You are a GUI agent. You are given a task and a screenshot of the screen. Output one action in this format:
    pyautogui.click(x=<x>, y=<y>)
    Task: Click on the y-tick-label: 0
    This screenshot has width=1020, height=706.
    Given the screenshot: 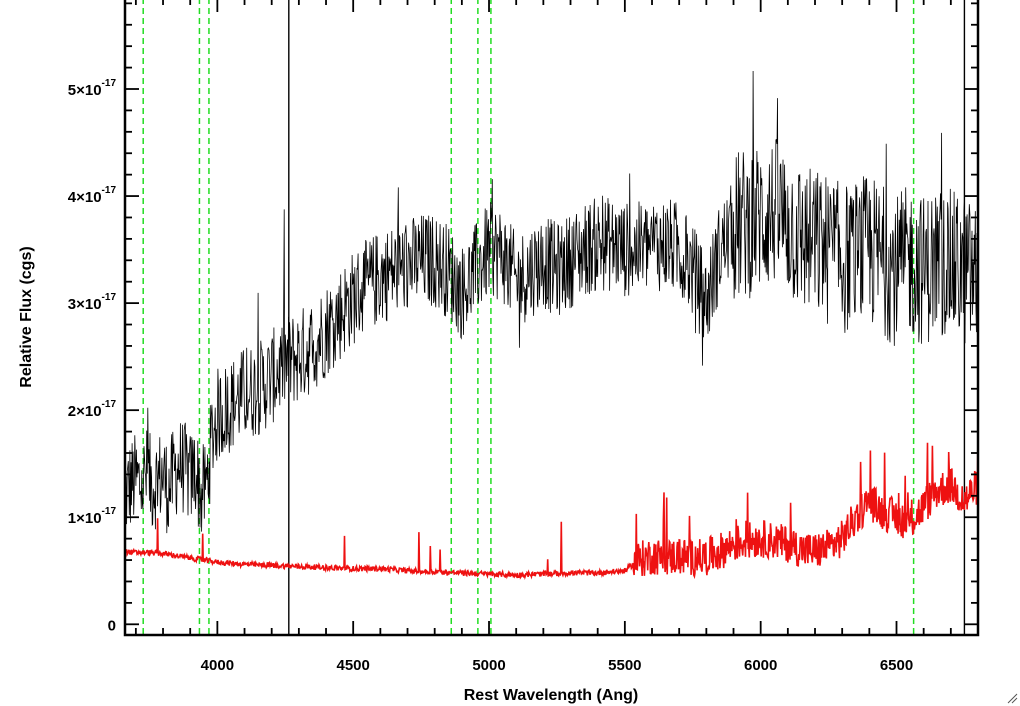 What is the action you would take?
    pyautogui.click(x=112, y=625)
    